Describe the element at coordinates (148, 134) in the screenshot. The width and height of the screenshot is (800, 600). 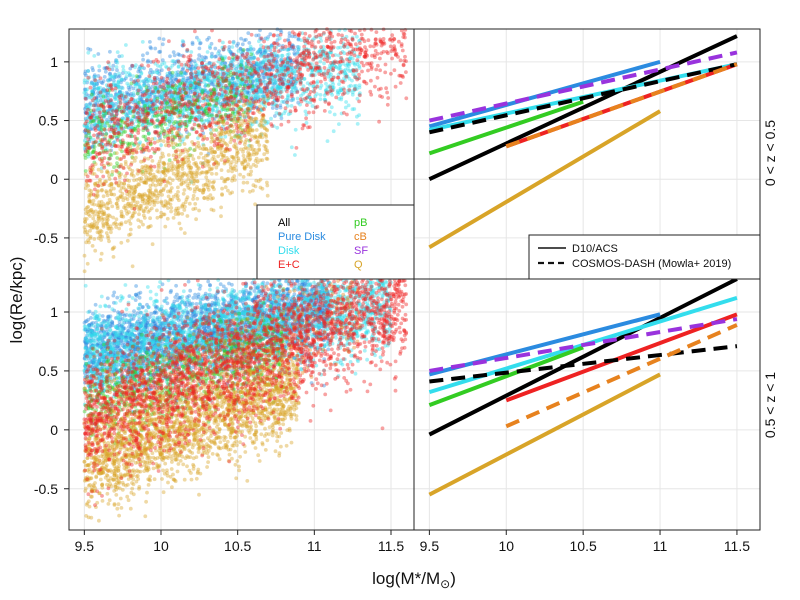
I see `scatter-point-pb` at that location.